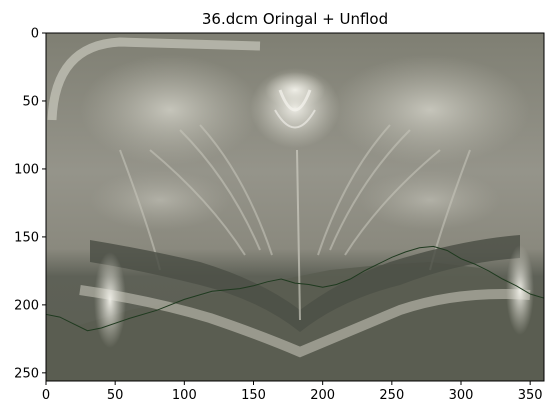 The height and width of the screenshot is (416, 555). Describe the element at coordinates (26, 305) in the screenshot. I see `y-tick-label: 200` at that location.